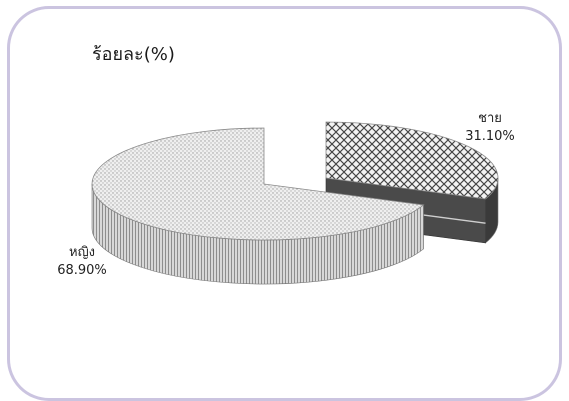 Image resolution: width=569 pixels, height=401 pixels. I want to click on category-label: ชาย, so click(490, 118).